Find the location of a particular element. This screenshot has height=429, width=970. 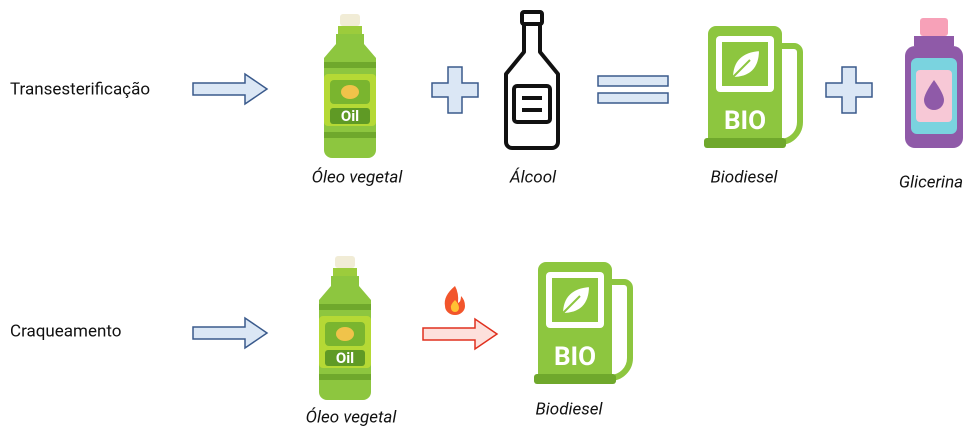

fire-icon is located at coordinates (454, 300).